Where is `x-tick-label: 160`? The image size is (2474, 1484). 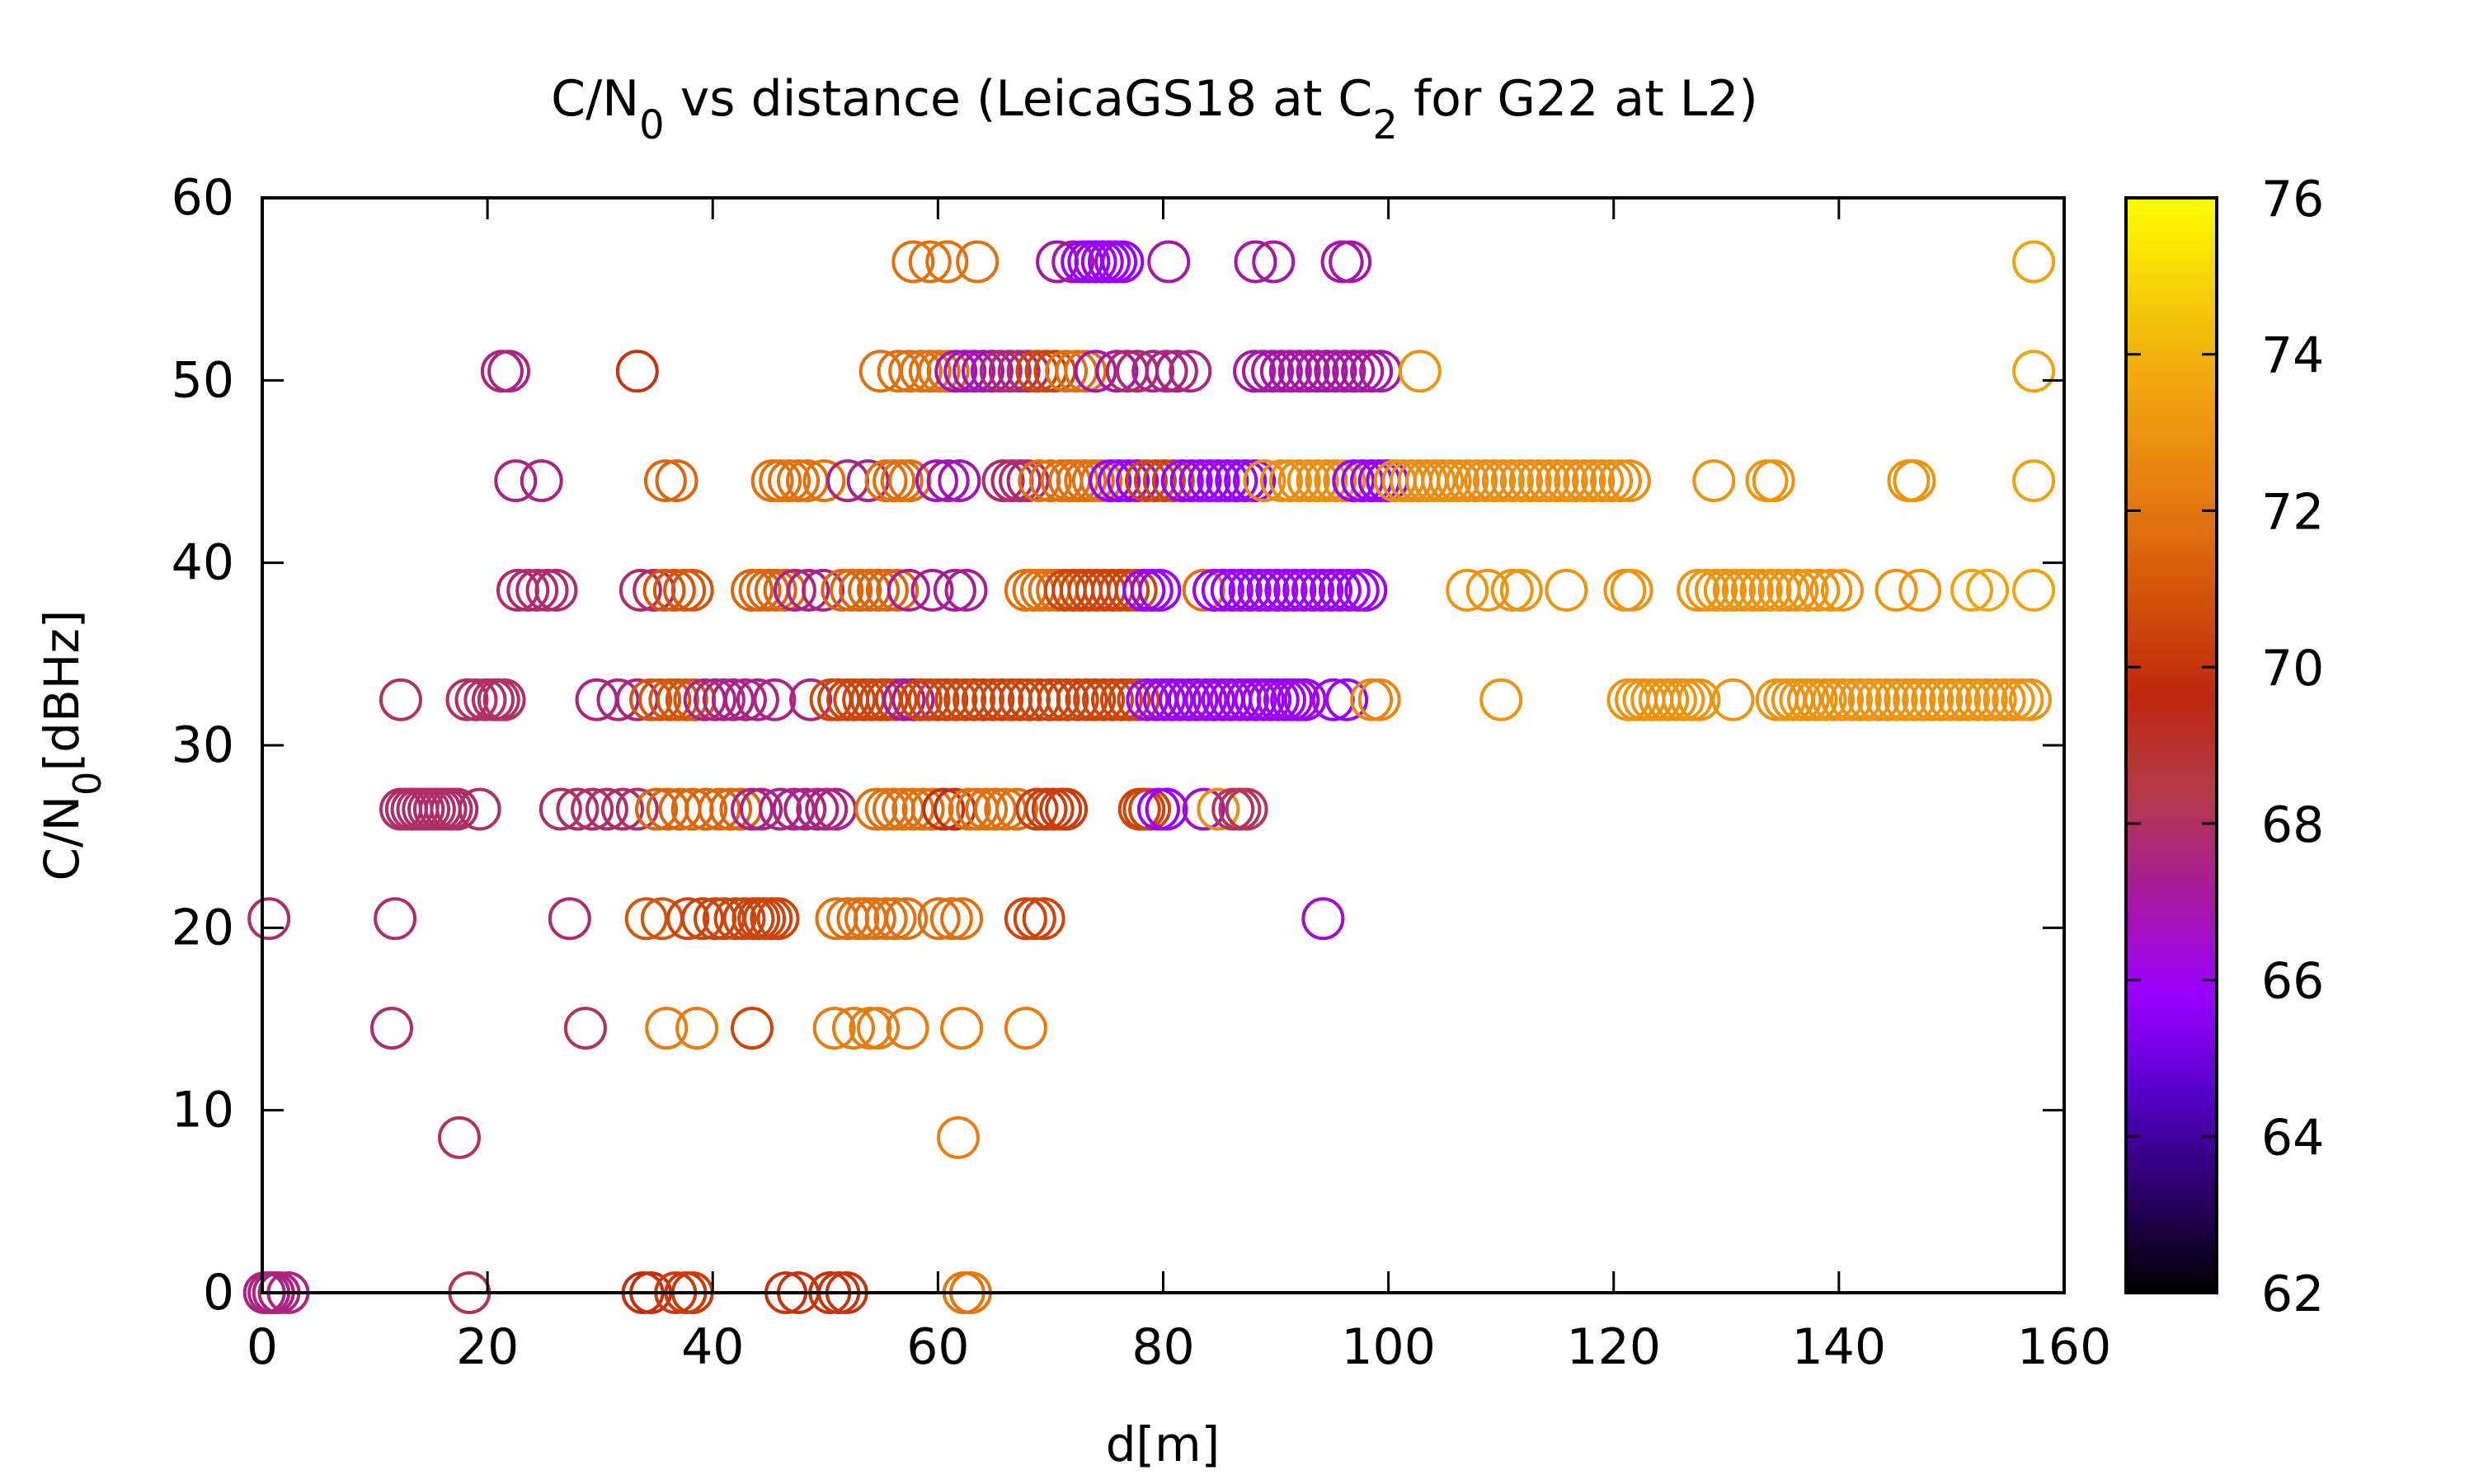
x-tick-label: 160 is located at coordinates (2064, 1347).